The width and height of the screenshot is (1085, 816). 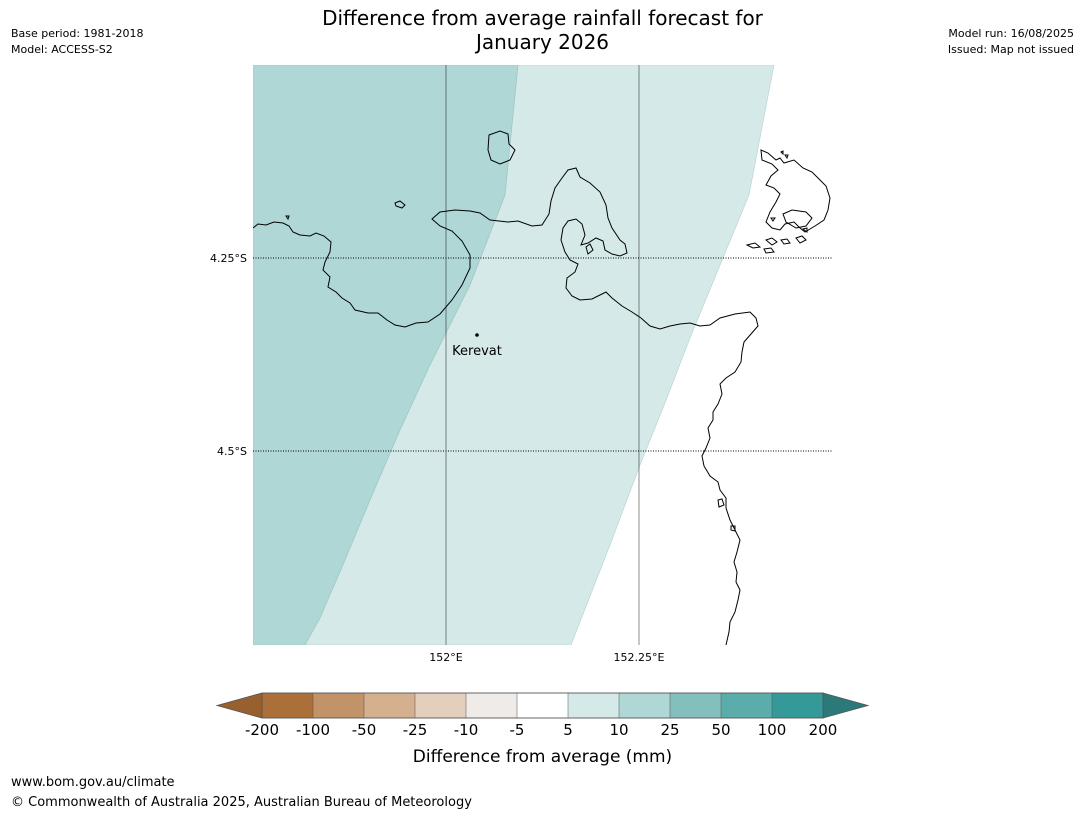 I want to click on lon-label-152-25: 152.25°E, so click(x=639, y=657).